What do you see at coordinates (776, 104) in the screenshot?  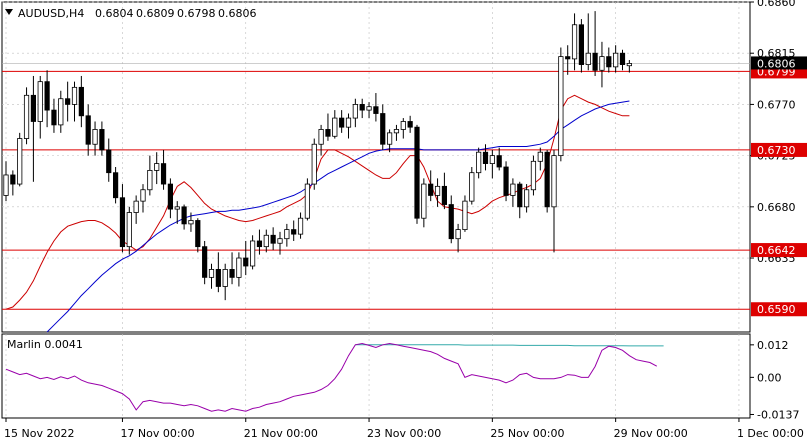 I see `price-tick-label: 0.6770` at bounding box center [776, 104].